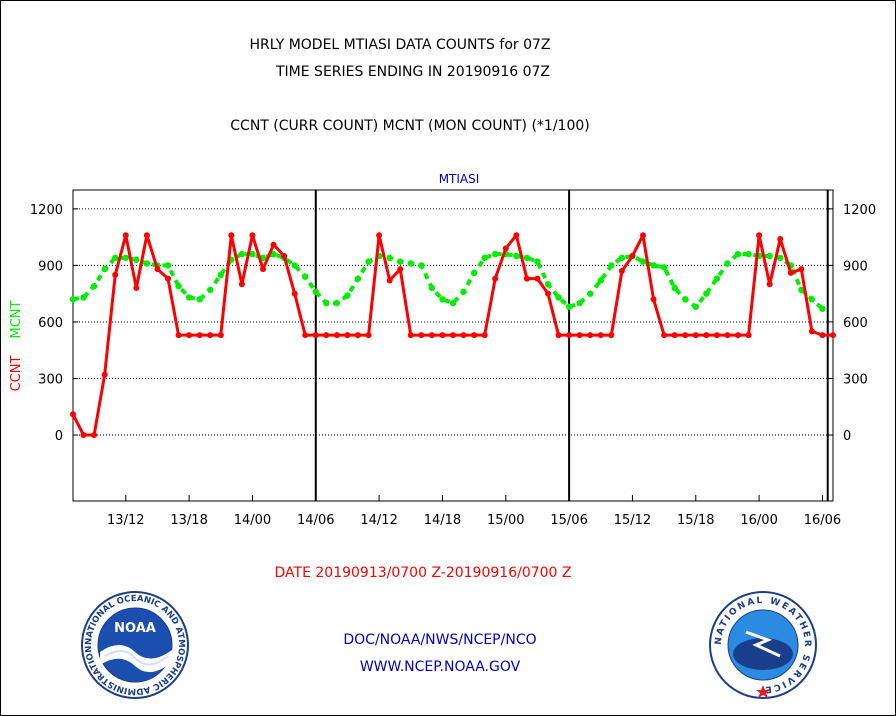  I want to click on x-tick-label: 13/12, so click(125, 520).